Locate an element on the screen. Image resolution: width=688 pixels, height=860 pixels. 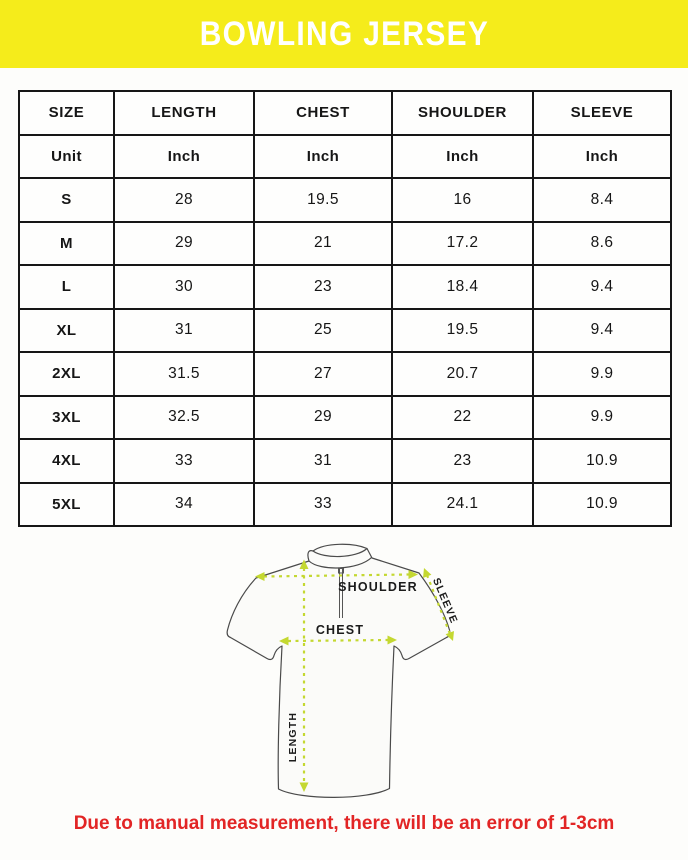
unit-row: Unit Inch Inch Inch Inch is located at coordinates (345, 156).